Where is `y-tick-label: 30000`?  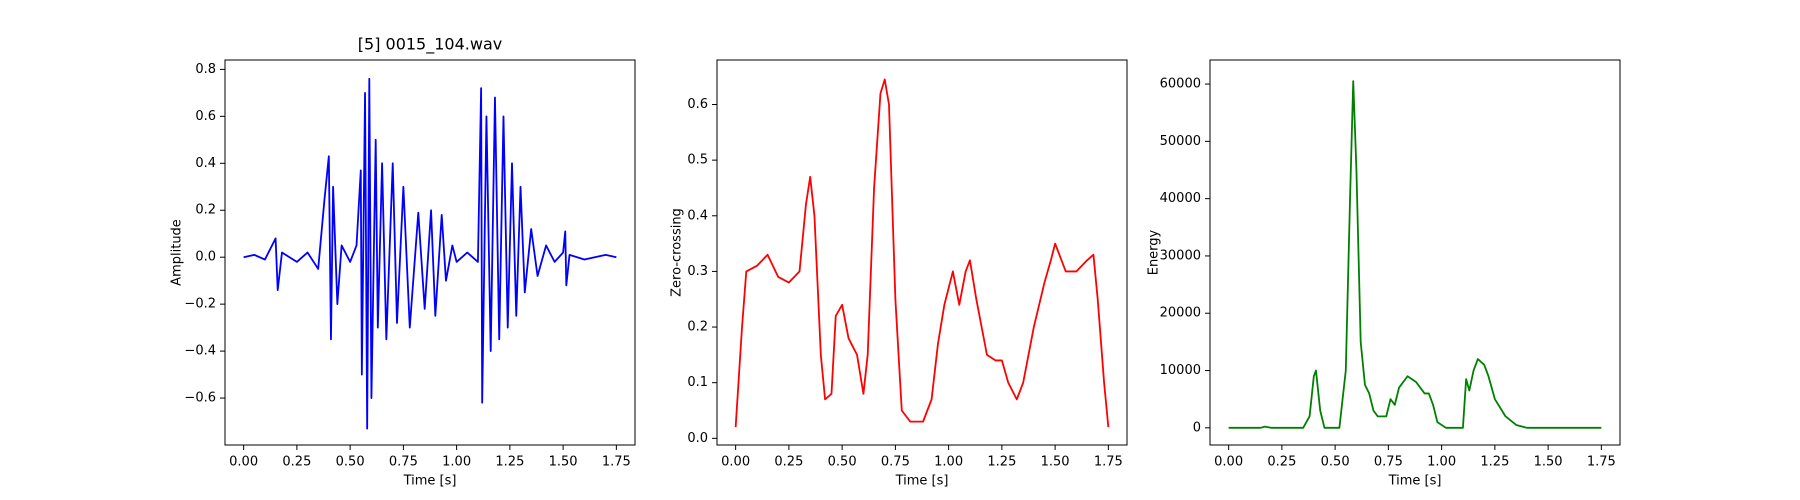 y-tick-label: 30000 is located at coordinates (1180, 255).